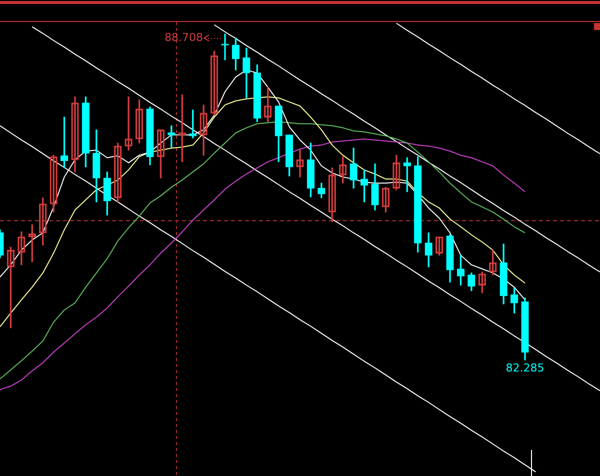 This screenshot has height=476, width=600. Describe the element at coordinates (525, 367) in the screenshot. I see `text: 82.285` at that location.